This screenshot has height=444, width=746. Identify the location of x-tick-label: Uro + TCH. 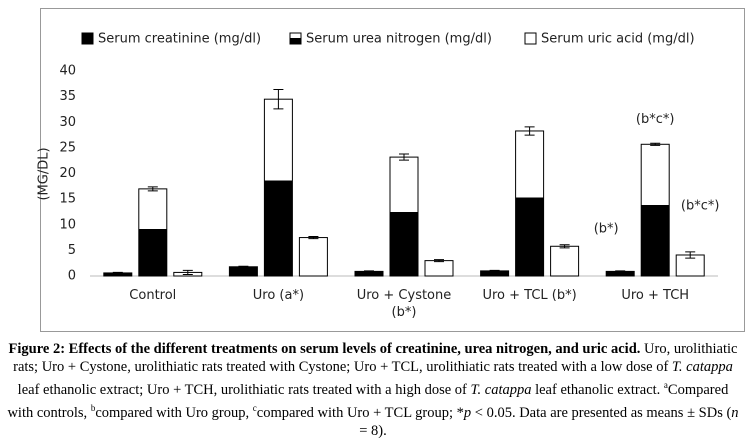
(655, 295).